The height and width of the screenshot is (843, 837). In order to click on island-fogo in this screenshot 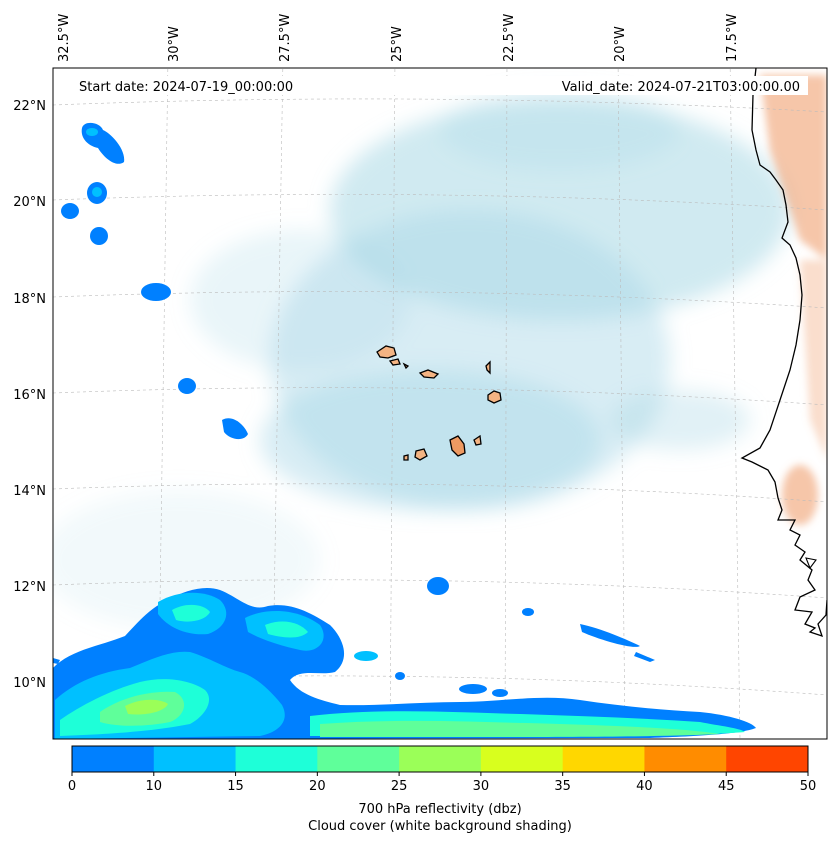, I will do `click(421, 454)`.